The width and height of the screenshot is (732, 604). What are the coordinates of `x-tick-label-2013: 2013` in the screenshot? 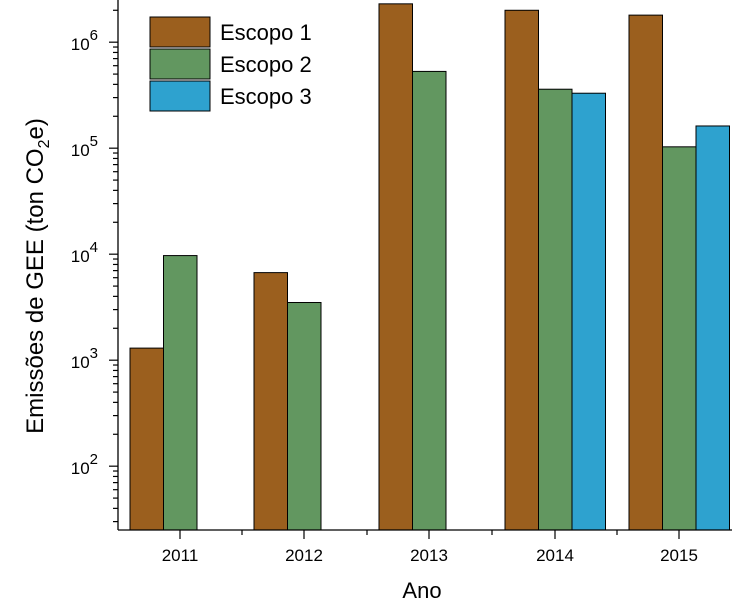 It's located at (429, 555).